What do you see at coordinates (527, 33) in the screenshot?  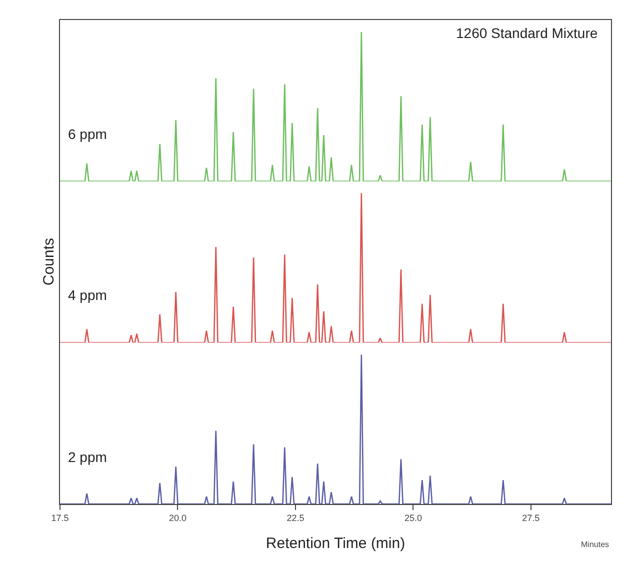 I see `chart-title: 1260 Standard Mixture` at bounding box center [527, 33].